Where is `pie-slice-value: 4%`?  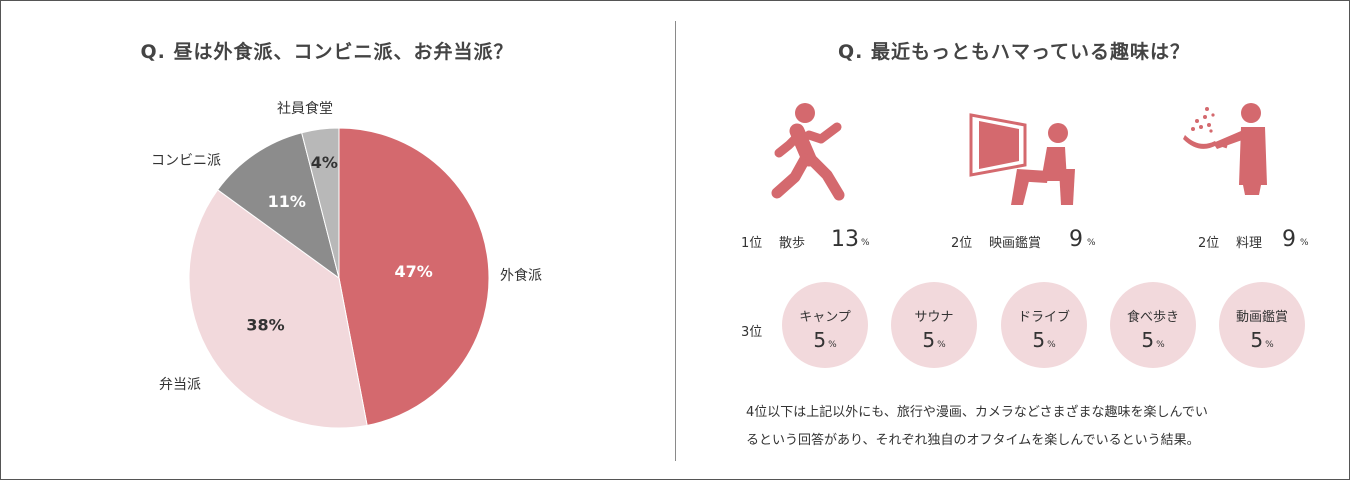
pie-slice-value: 4% is located at coordinates (324, 162).